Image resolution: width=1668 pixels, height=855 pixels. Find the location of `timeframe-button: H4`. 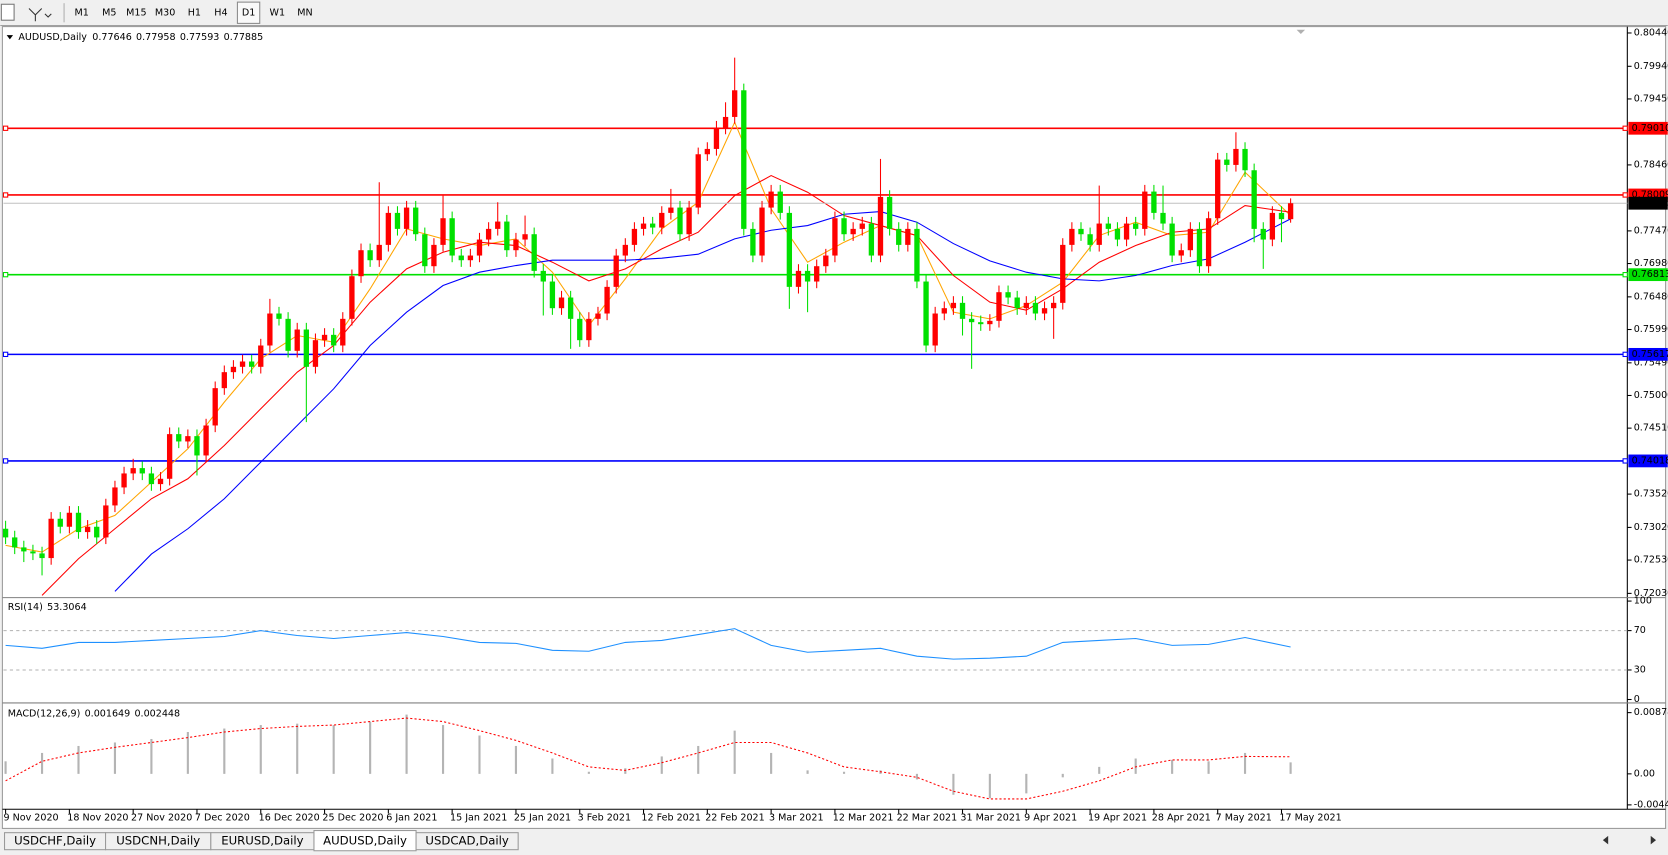

timeframe-button: H4 is located at coordinates (220, 12).